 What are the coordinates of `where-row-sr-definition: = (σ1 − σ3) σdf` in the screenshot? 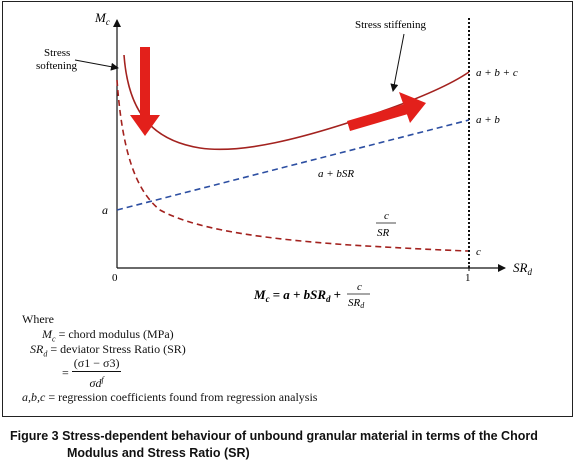 It's located at (92, 373).